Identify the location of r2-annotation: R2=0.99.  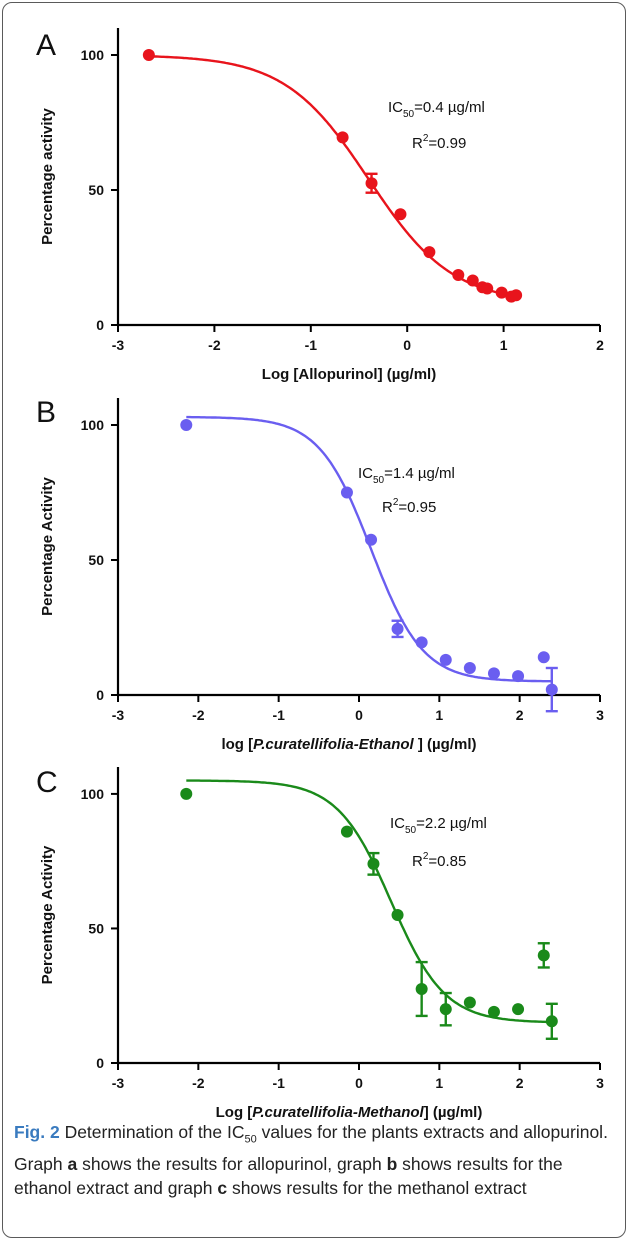
(439, 142).